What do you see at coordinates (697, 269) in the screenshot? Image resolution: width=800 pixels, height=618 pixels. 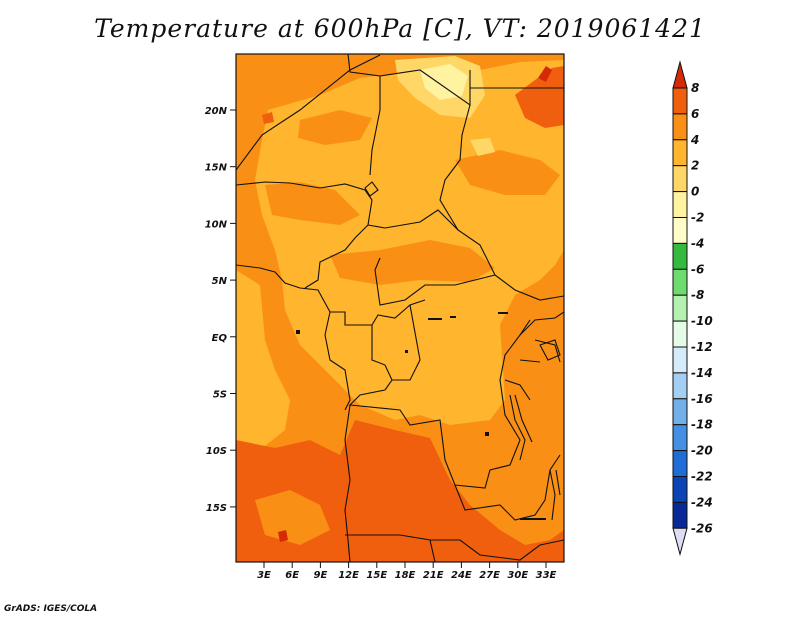 I see `colorbar-level-label: -6` at bounding box center [697, 269].